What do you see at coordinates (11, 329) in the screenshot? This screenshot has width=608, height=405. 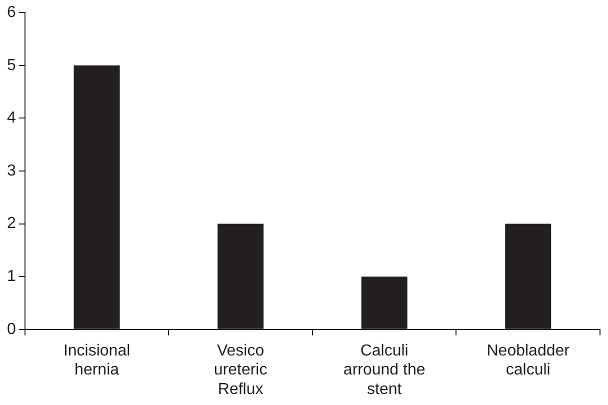 I see `y-tick-label: 0` at bounding box center [11, 329].